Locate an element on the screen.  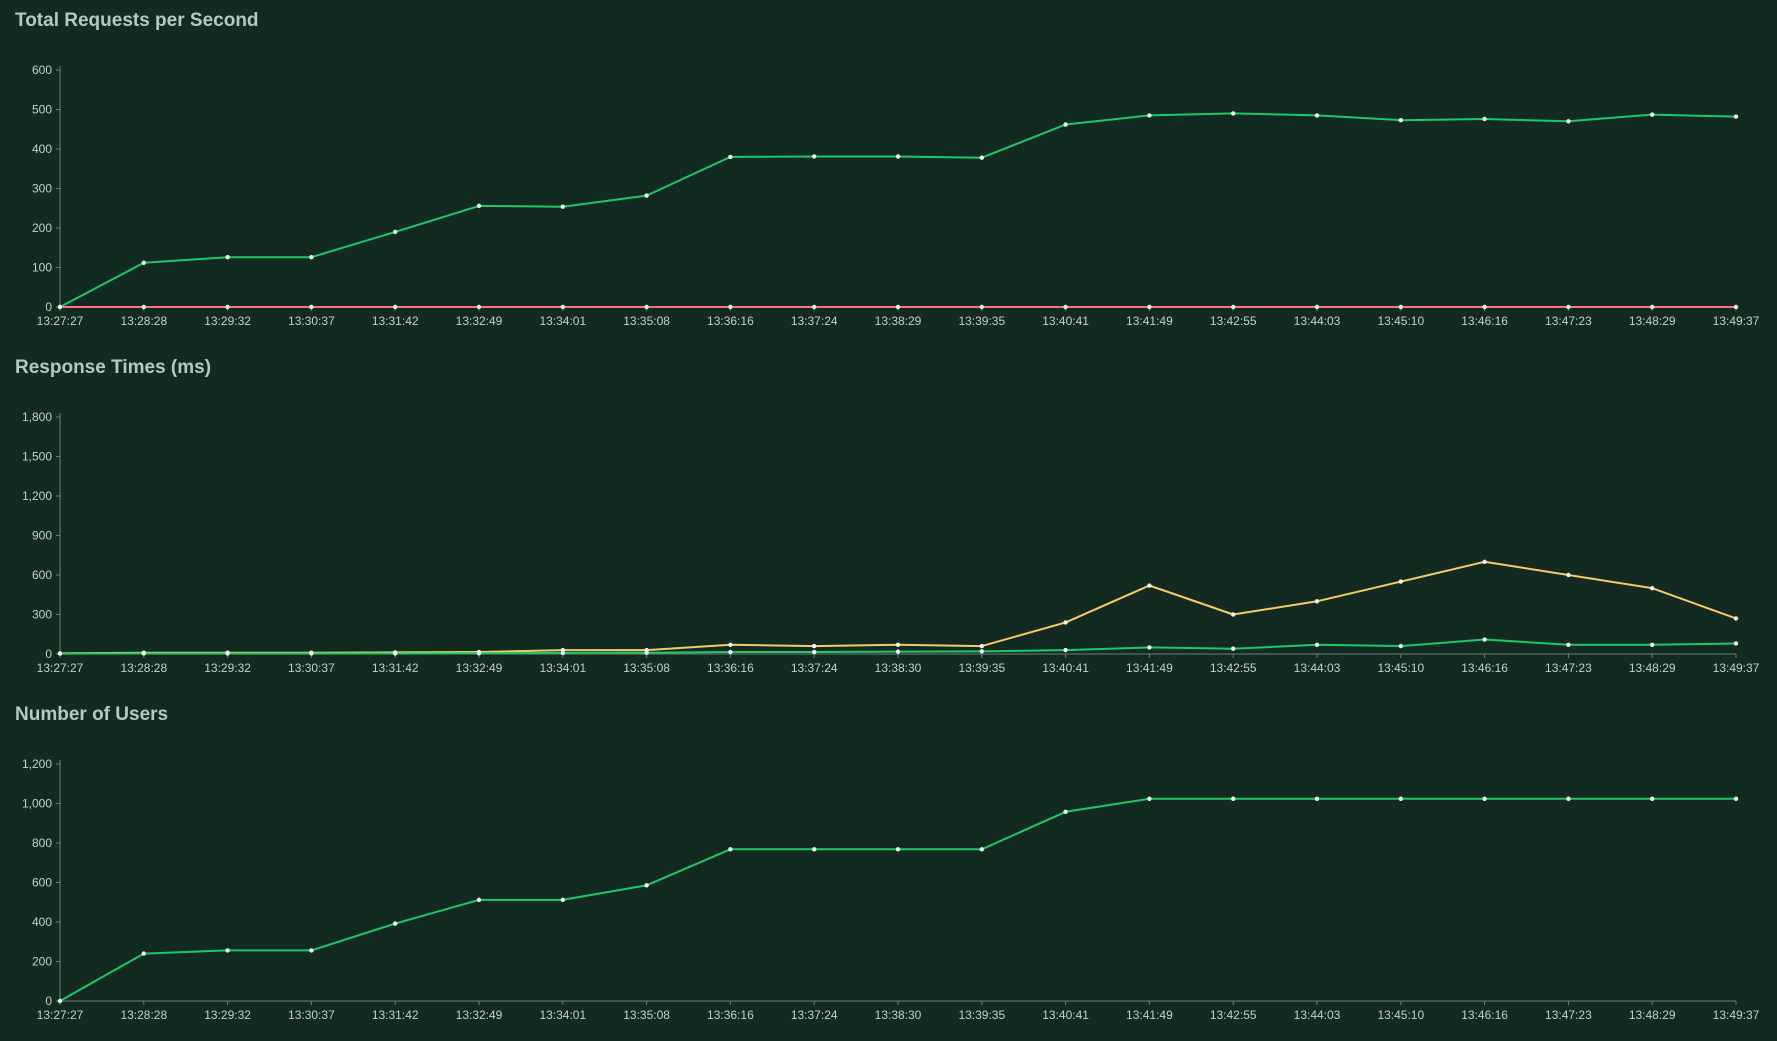
x-tick-label: 13:39:35 is located at coordinates (981, 1015).